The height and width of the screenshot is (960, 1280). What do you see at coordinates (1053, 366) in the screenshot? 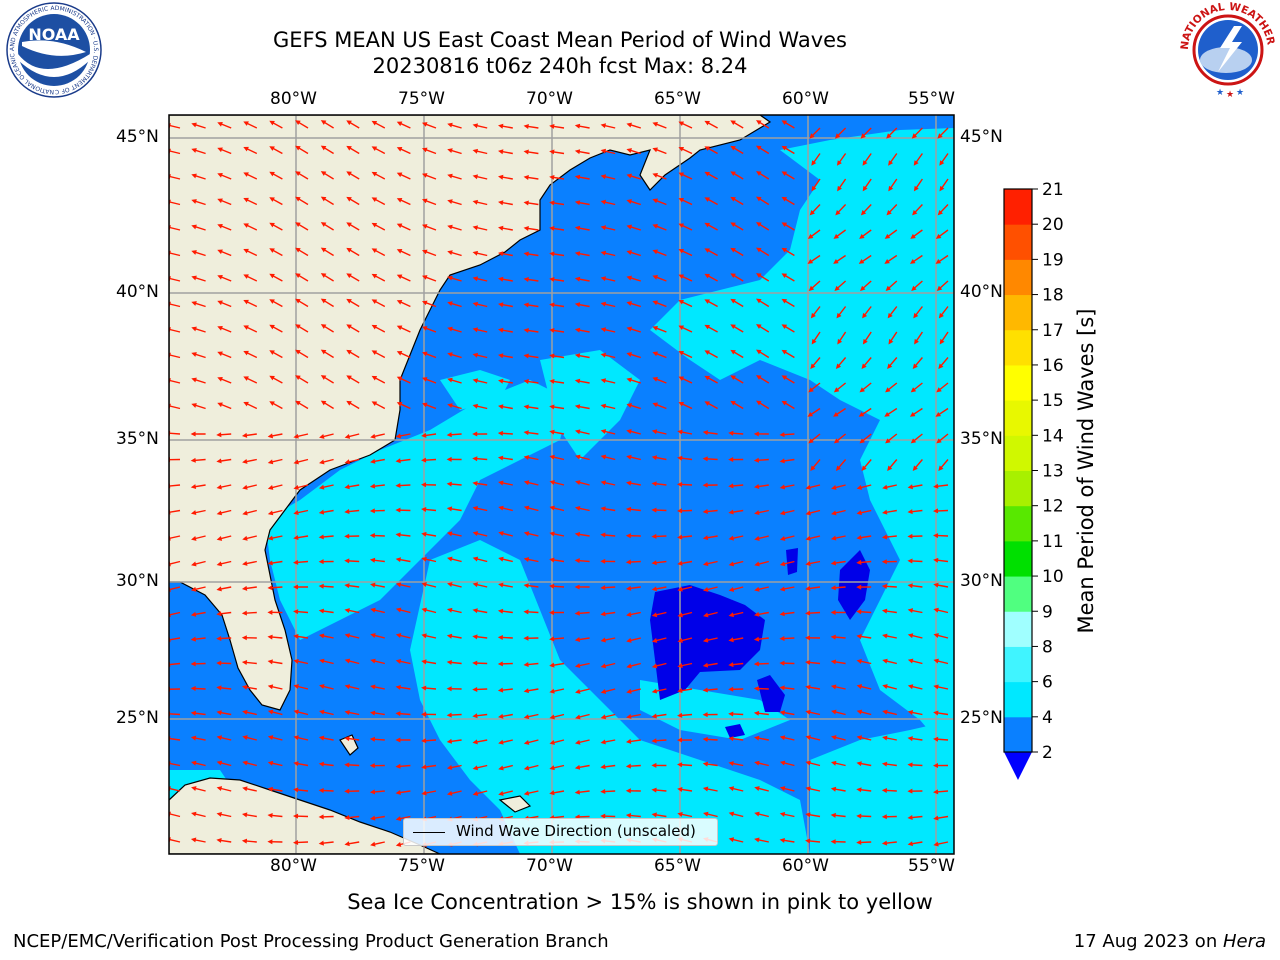
I see `colorbar-tick-label: 16` at bounding box center [1053, 366].